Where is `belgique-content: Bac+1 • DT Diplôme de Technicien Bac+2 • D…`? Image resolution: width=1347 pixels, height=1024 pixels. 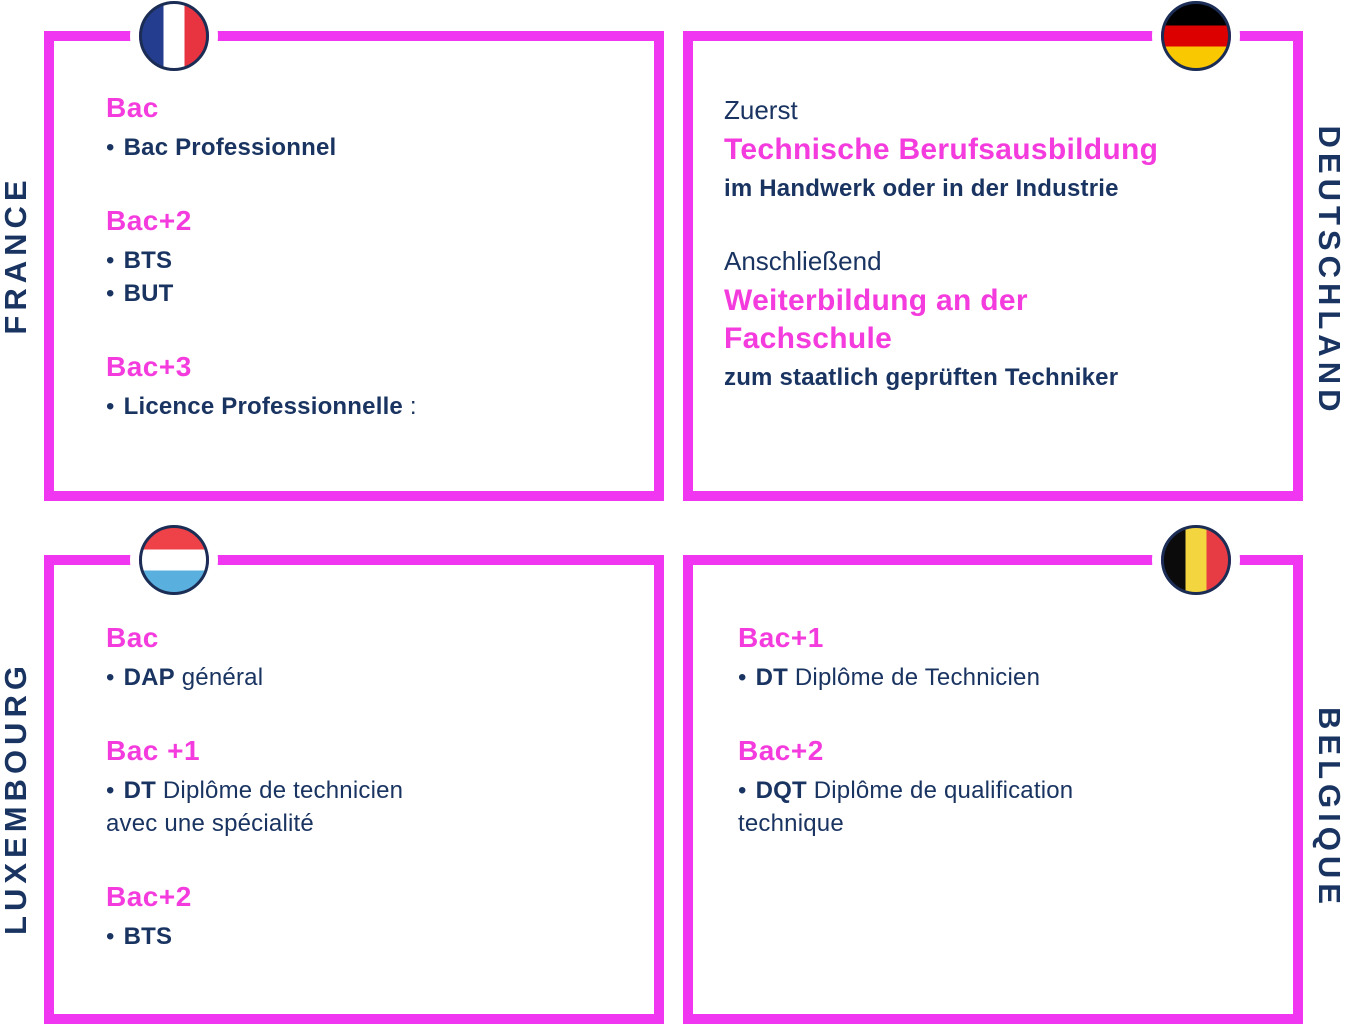 belgique-content: Bac+1 • DT Diplôme de Technicien Bac+2 • D… is located at coordinates (993, 702).